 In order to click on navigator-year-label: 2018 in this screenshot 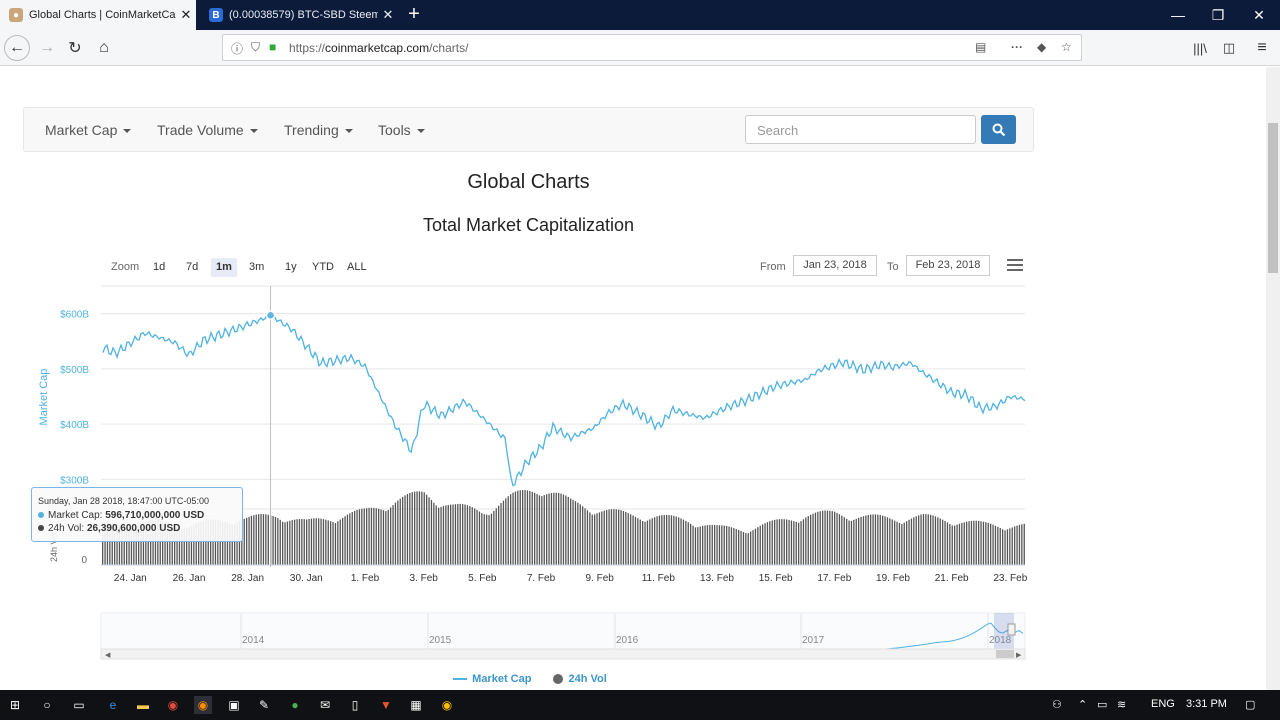, I will do `click(1000, 640)`.